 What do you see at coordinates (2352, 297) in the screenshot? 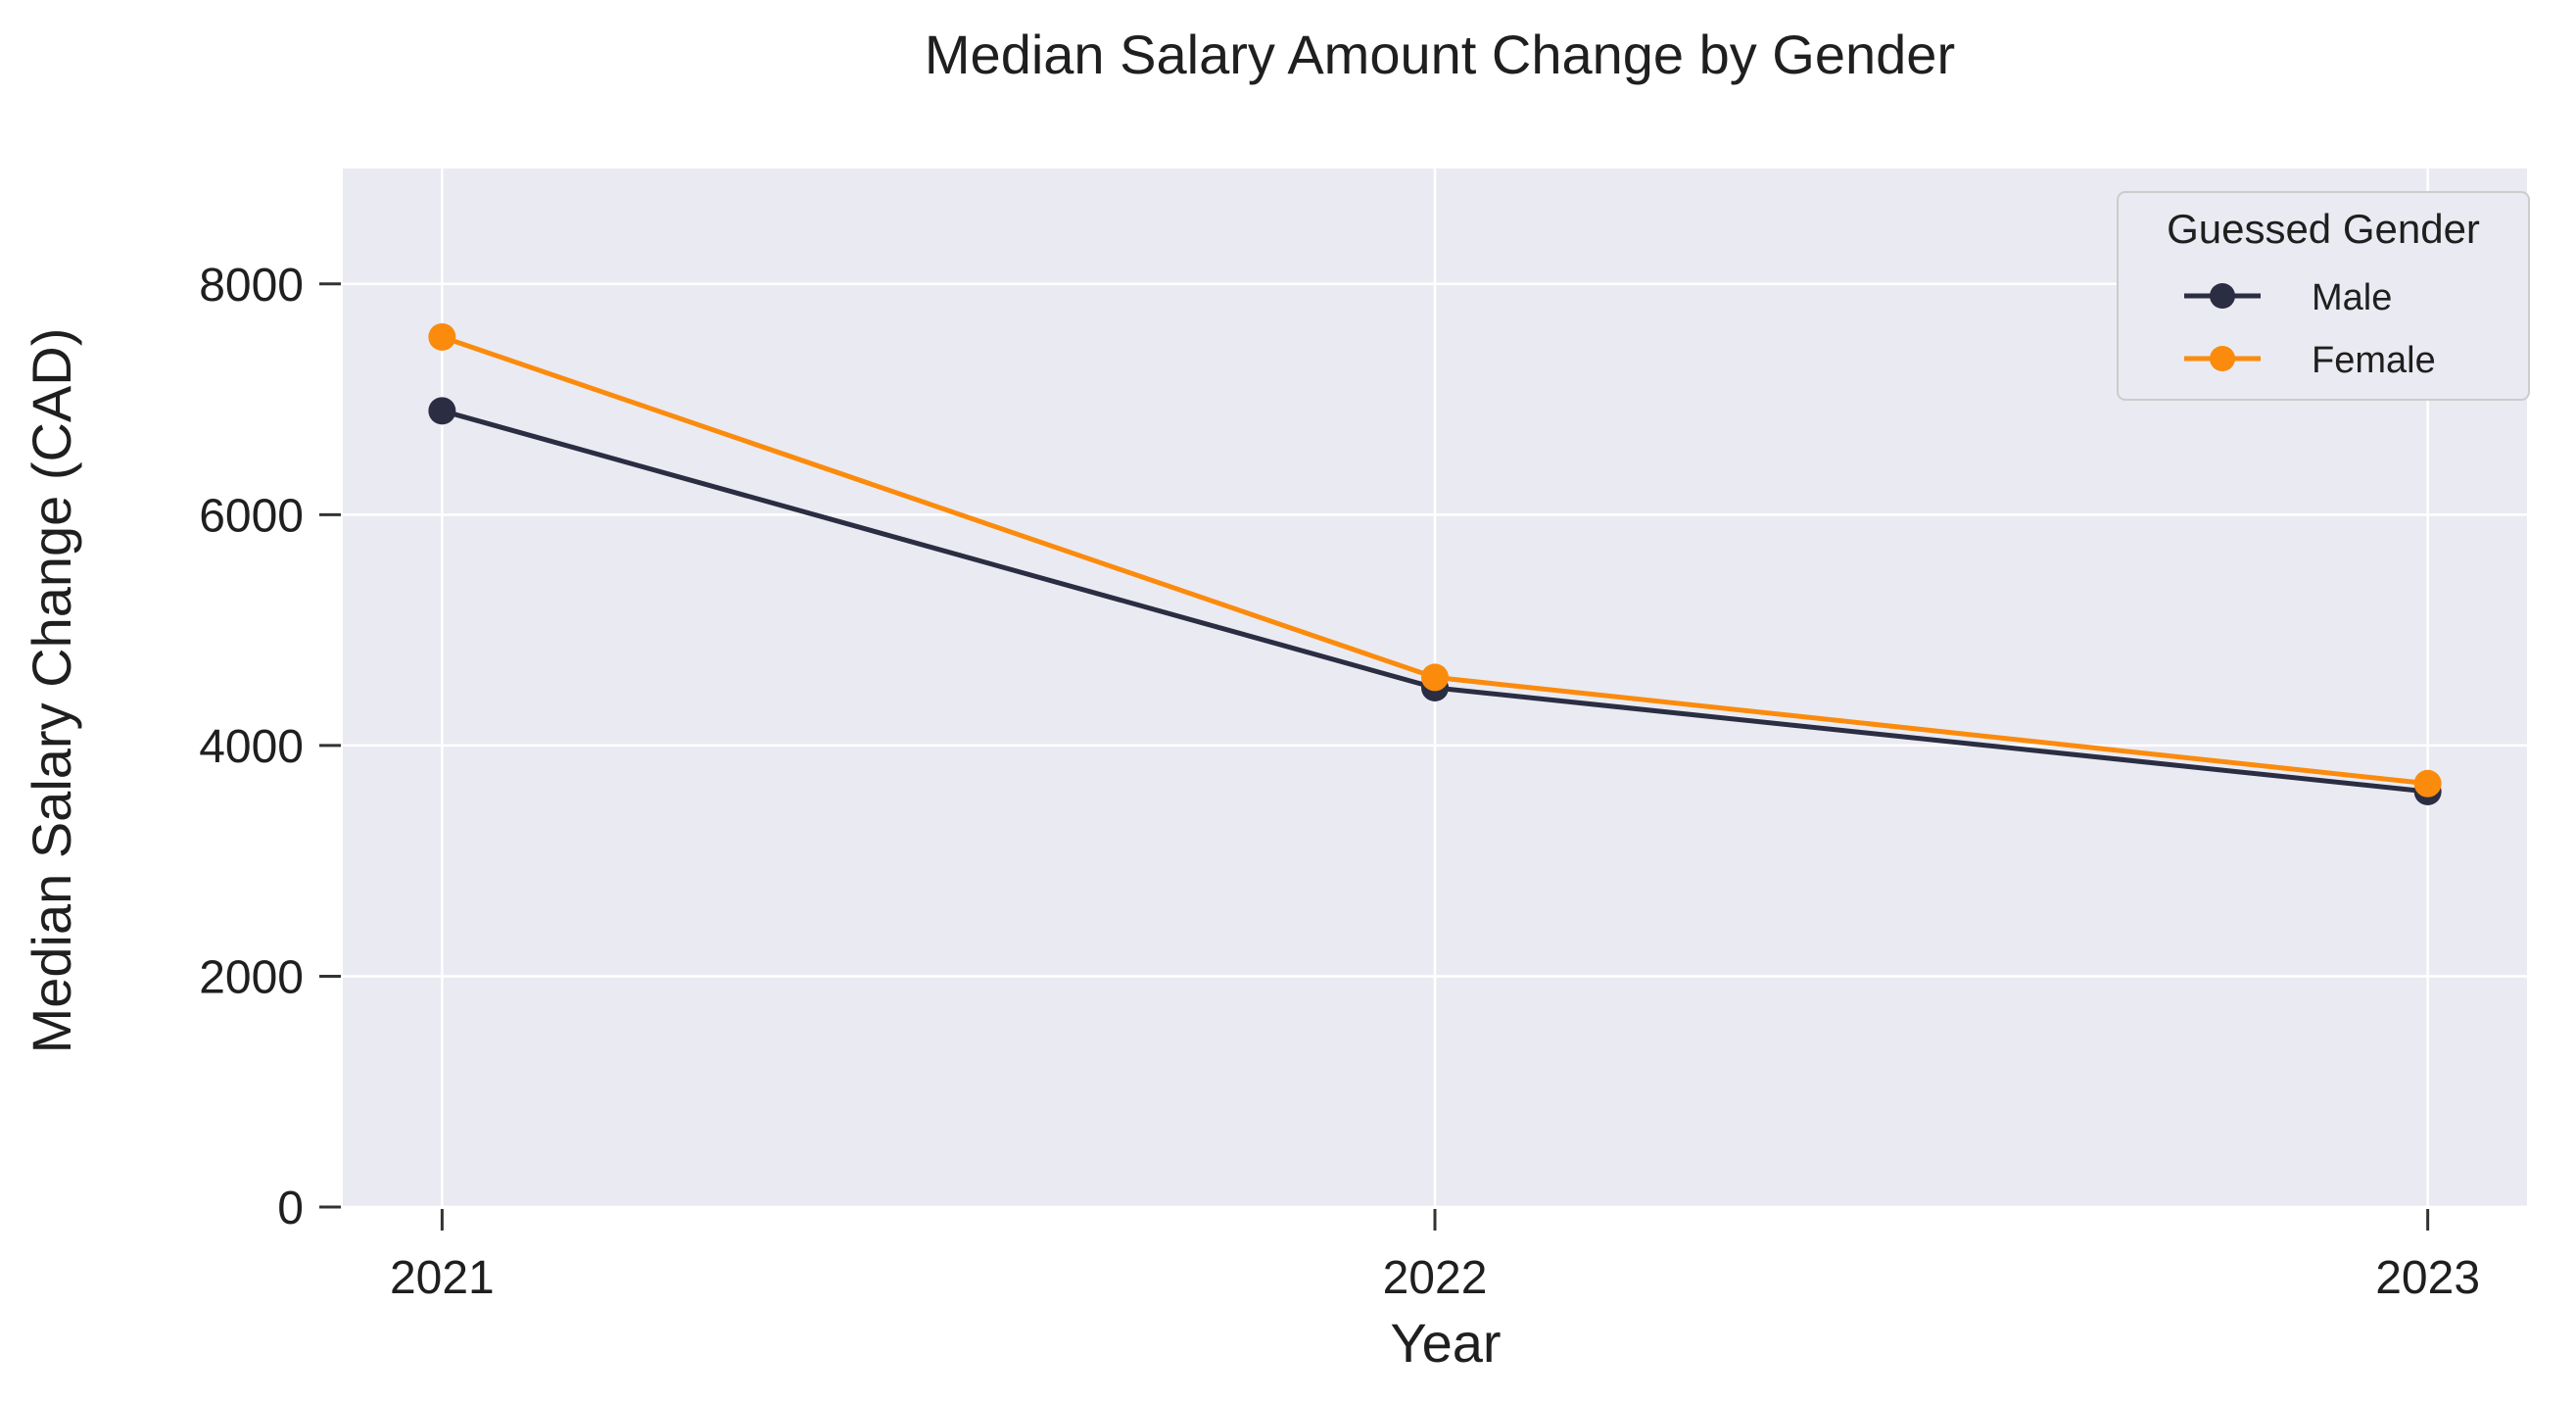
I see `legend-label-male: Male` at bounding box center [2352, 297].